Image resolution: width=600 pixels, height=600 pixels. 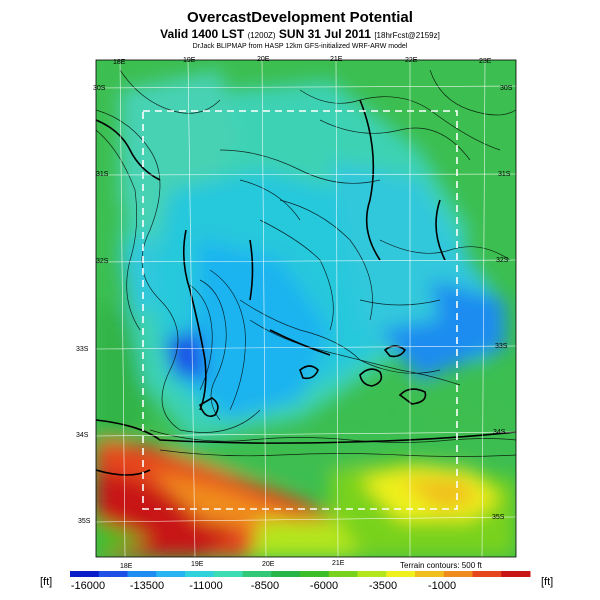 I want to click on lat-labels-right: 30S 31S 32S 33S 34S 35S, so click(x=502, y=303).